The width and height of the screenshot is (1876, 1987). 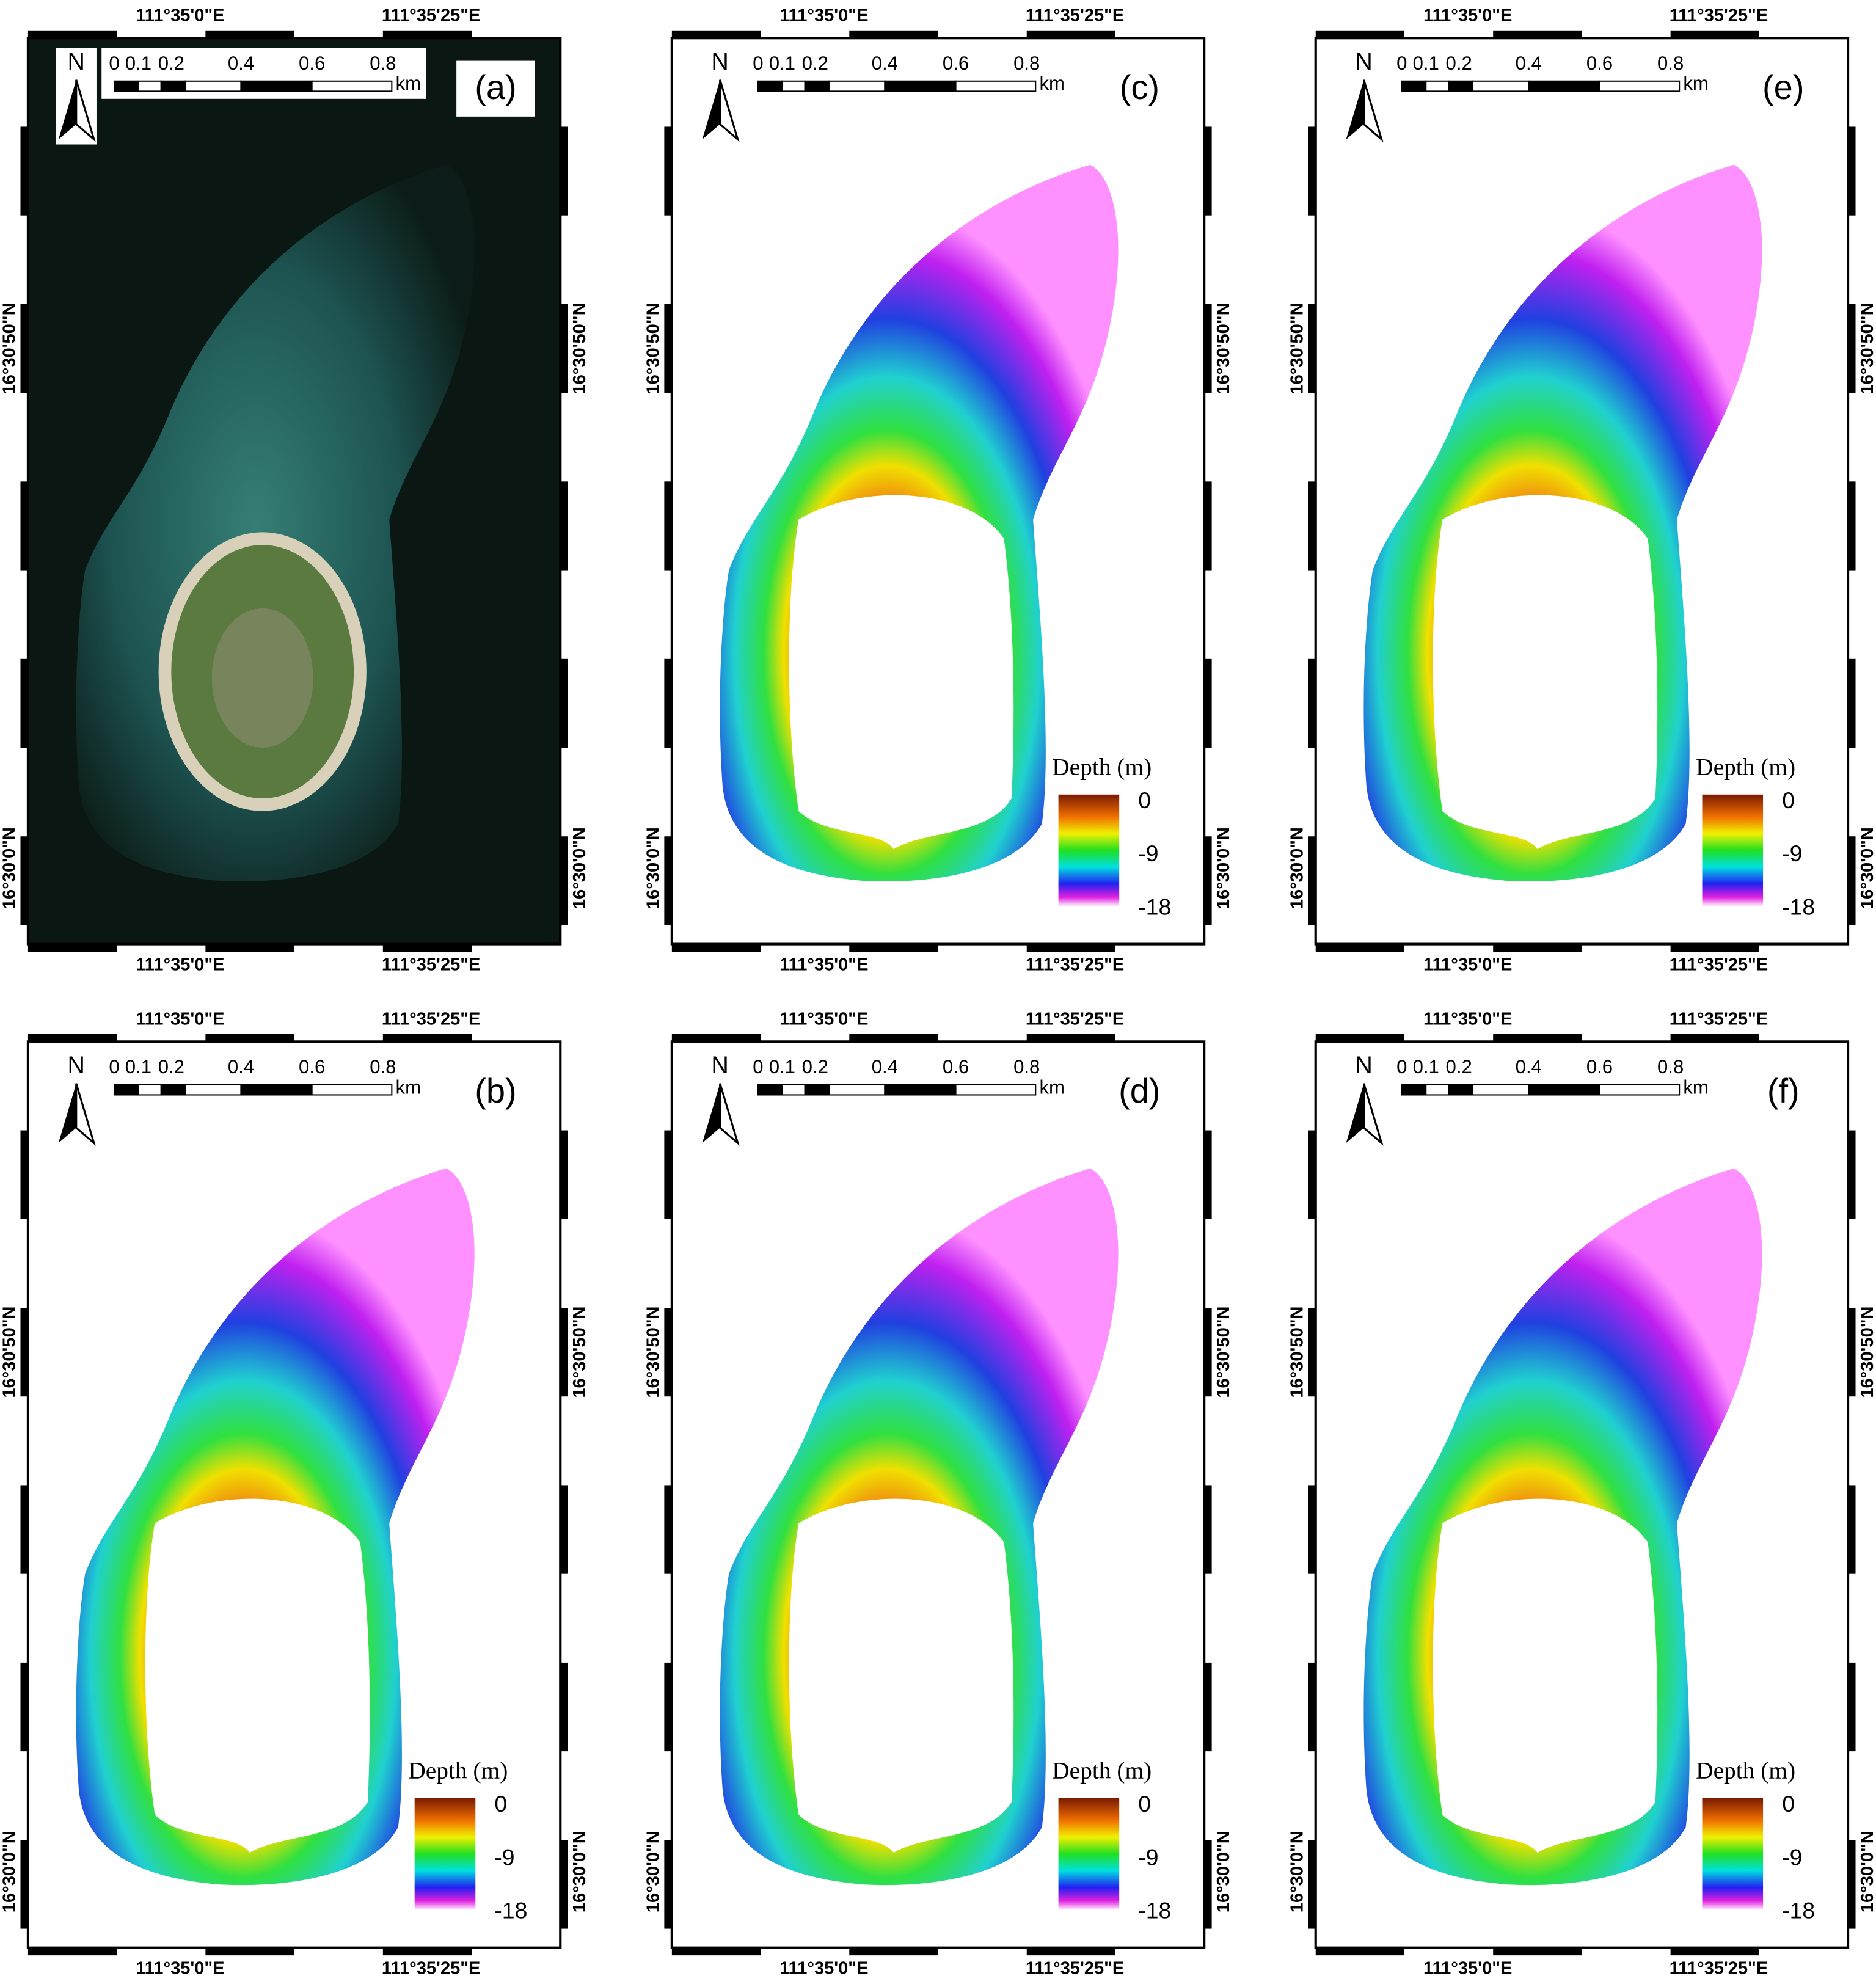 What do you see at coordinates (1139, 1090) in the screenshot?
I see `panel-label: (d)` at bounding box center [1139, 1090].